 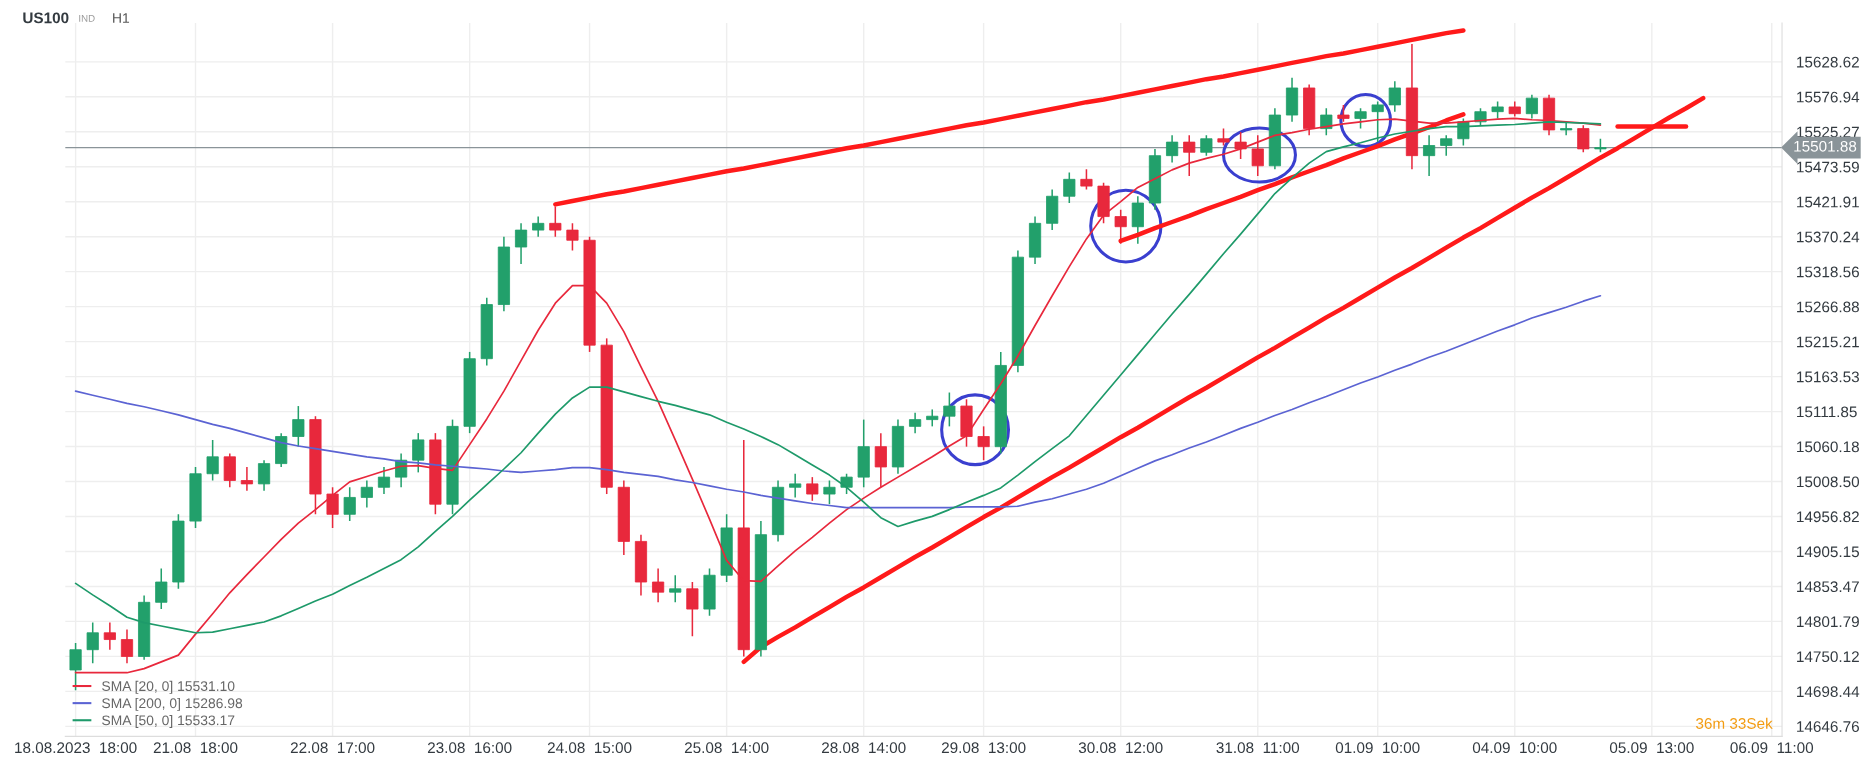 I want to click on y-tick-label: 15473.59, so click(x=1828, y=167).